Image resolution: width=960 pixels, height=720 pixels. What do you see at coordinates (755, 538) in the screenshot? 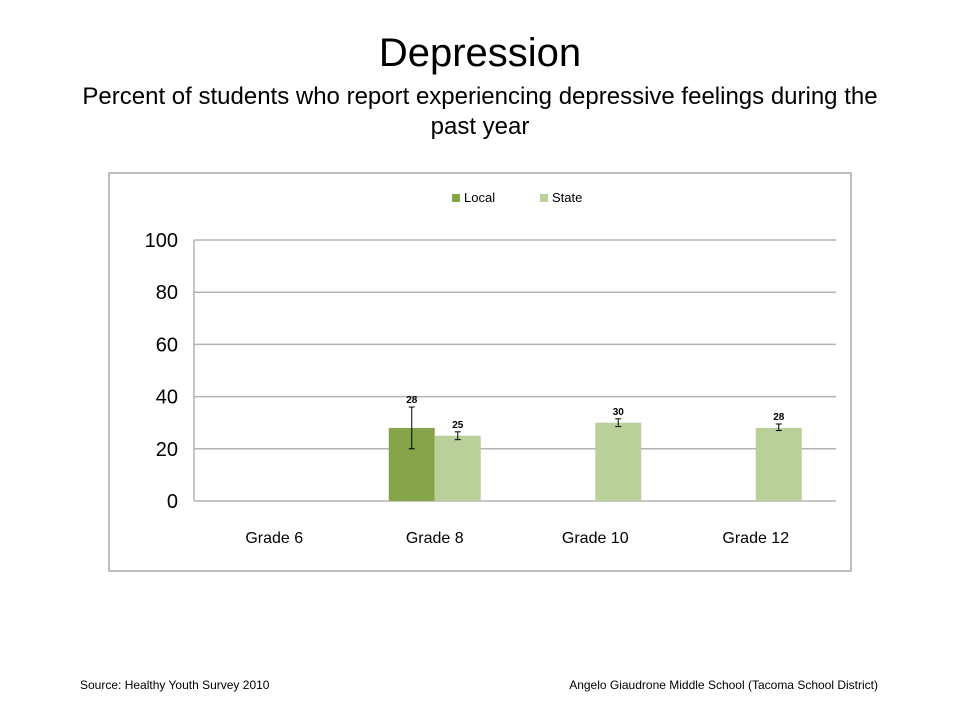
I see `x-tick-label: Grade 12` at bounding box center [755, 538].